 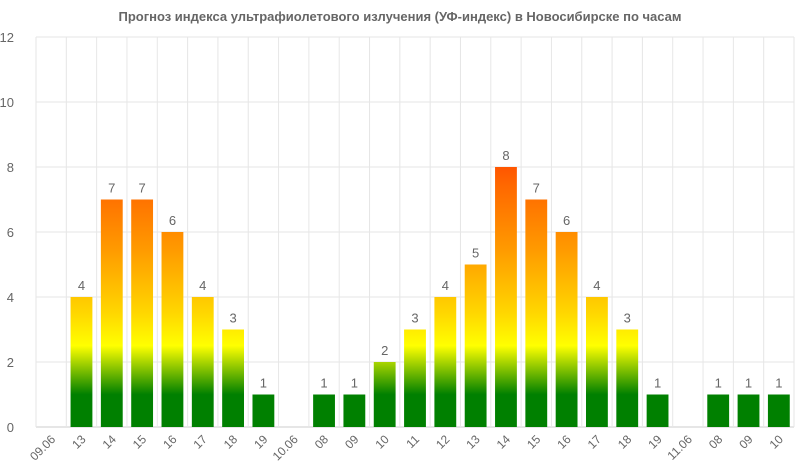 I want to click on data-label: 2, so click(x=384, y=350).